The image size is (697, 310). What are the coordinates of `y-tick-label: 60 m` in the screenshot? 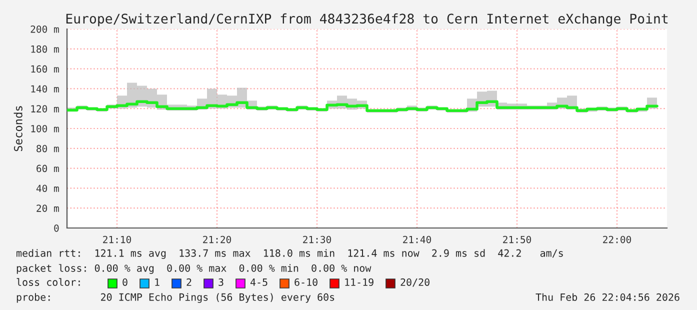 It's located at (47, 168).